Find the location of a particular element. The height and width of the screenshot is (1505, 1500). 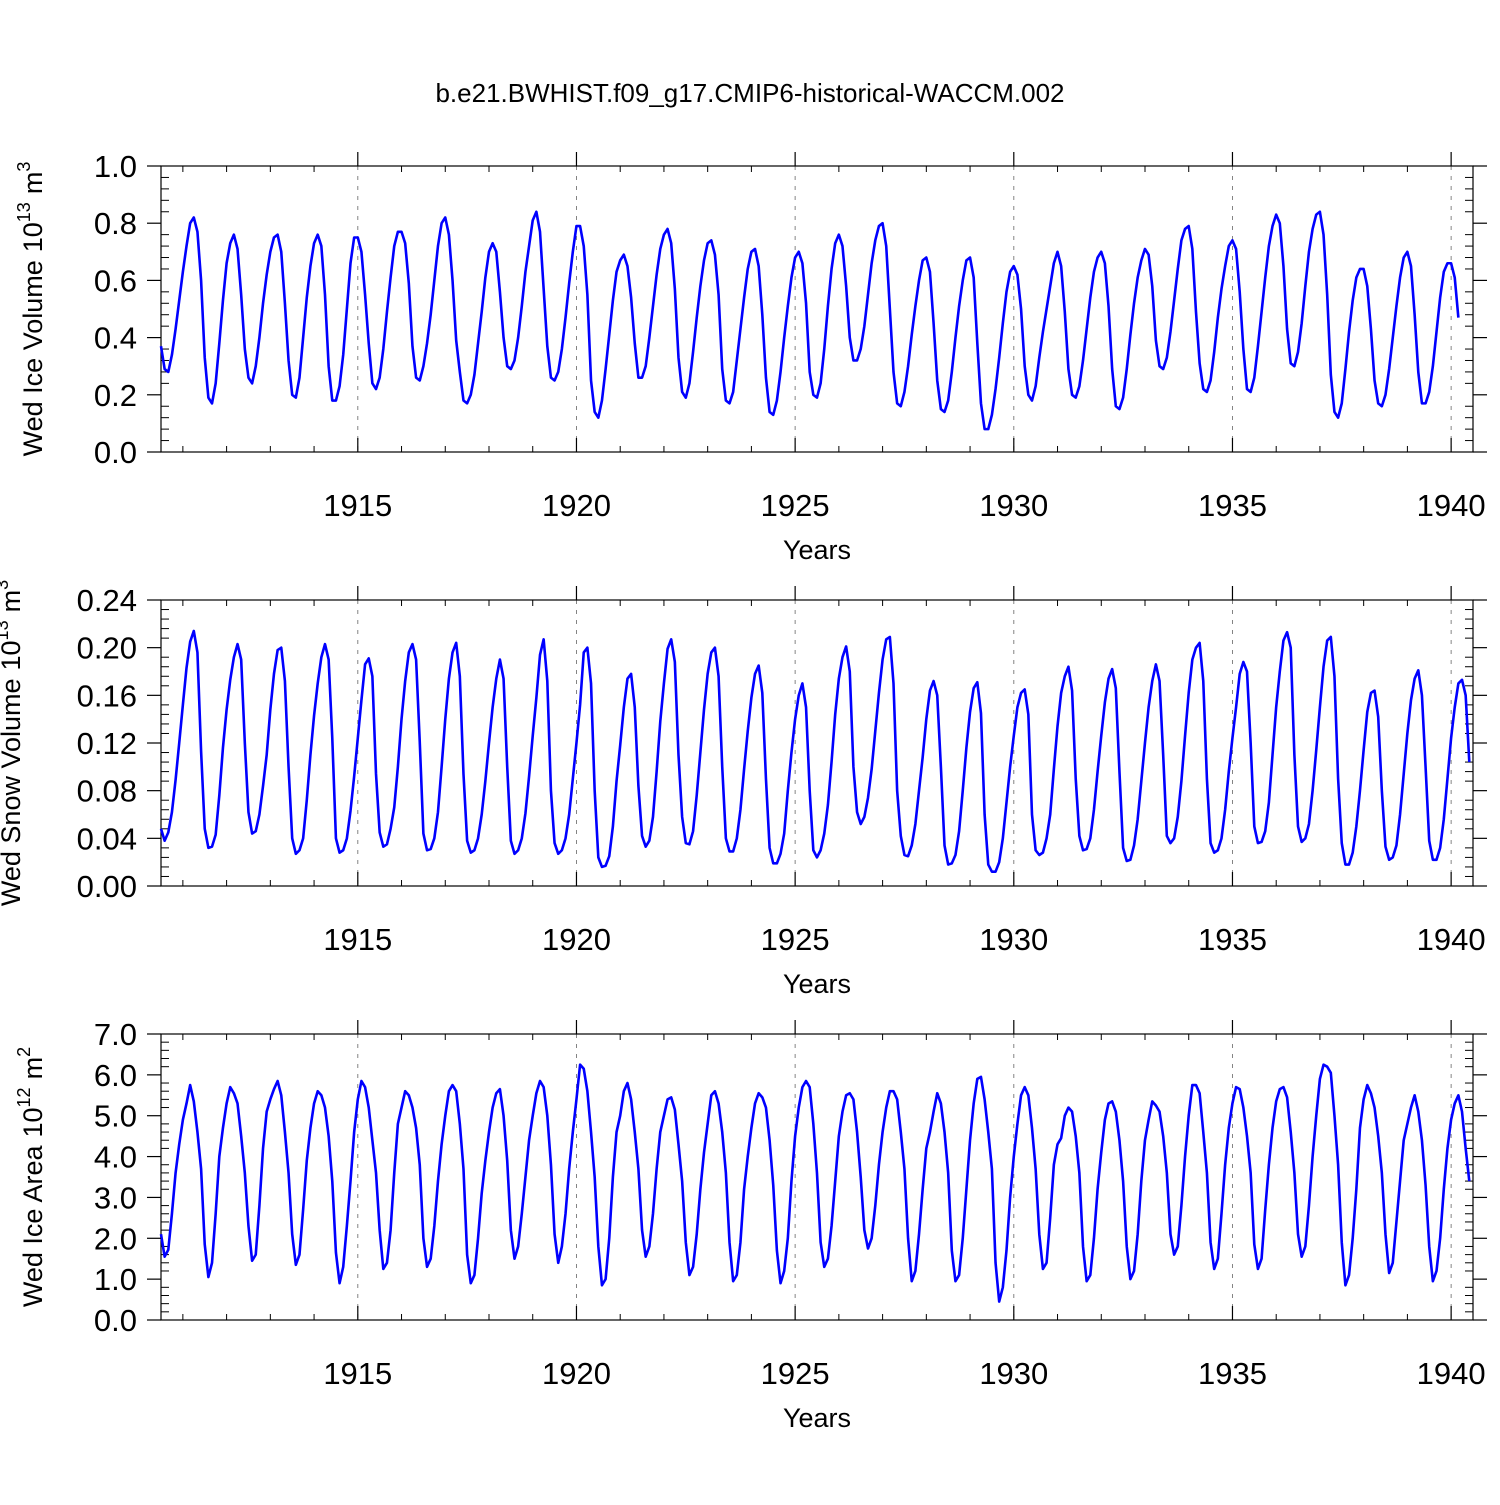

y-tick-label: 2.0 is located at coordinates (115, 1238).